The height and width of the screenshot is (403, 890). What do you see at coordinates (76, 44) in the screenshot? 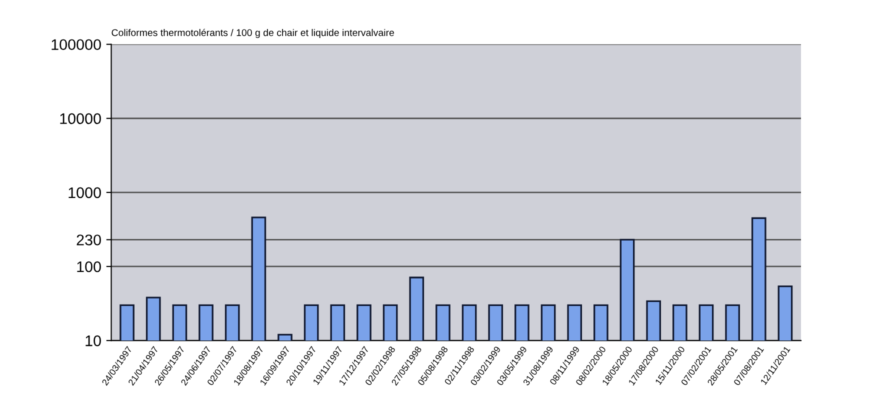
I see `y-tick-label: 100000` at bounding box center [76, 44].